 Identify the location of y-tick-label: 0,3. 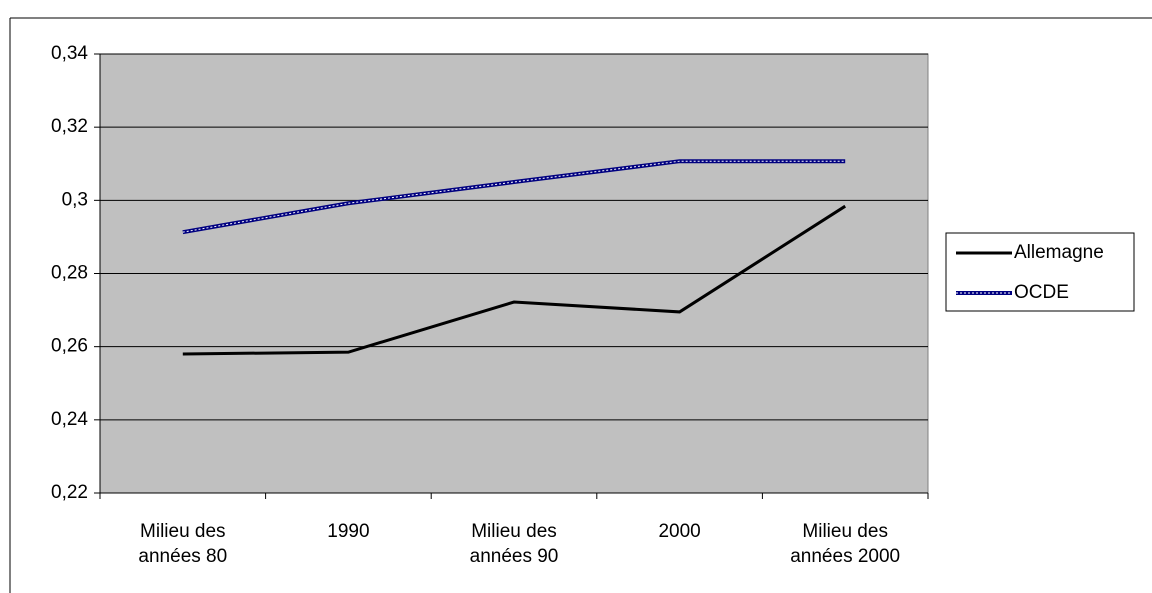
(75, 199).